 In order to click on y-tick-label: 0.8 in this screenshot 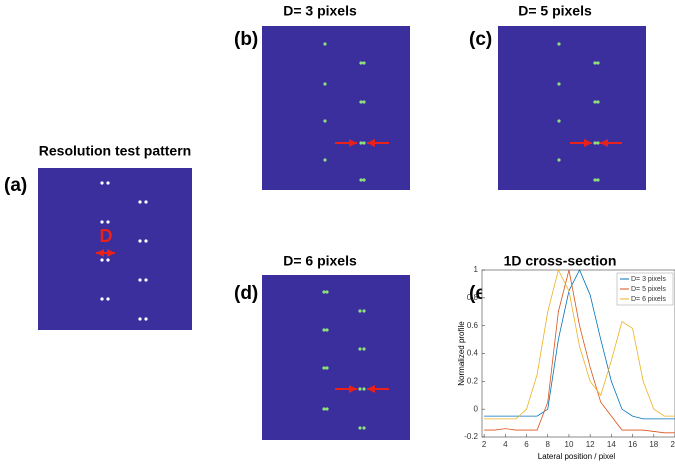, I will do `click(473, 297)`.